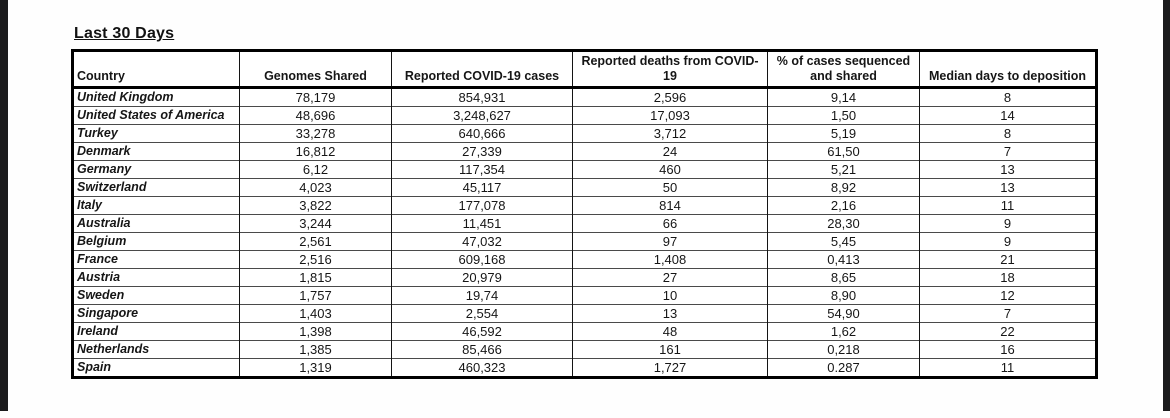  I want to click on pct-cell: 28,30, so click(843, 223).